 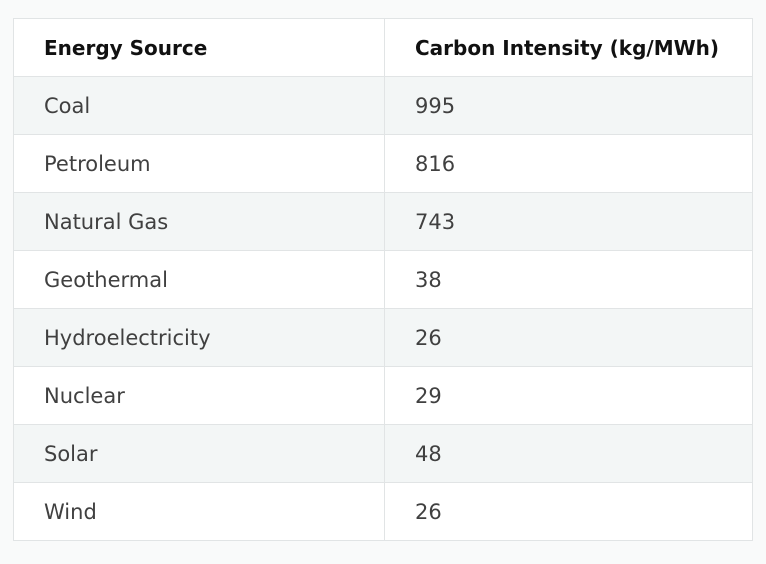 What do you see at coordinates (199, 395) in the screenshot?
I see `table-cell: Nuclear` at bounding box center [199, 395].